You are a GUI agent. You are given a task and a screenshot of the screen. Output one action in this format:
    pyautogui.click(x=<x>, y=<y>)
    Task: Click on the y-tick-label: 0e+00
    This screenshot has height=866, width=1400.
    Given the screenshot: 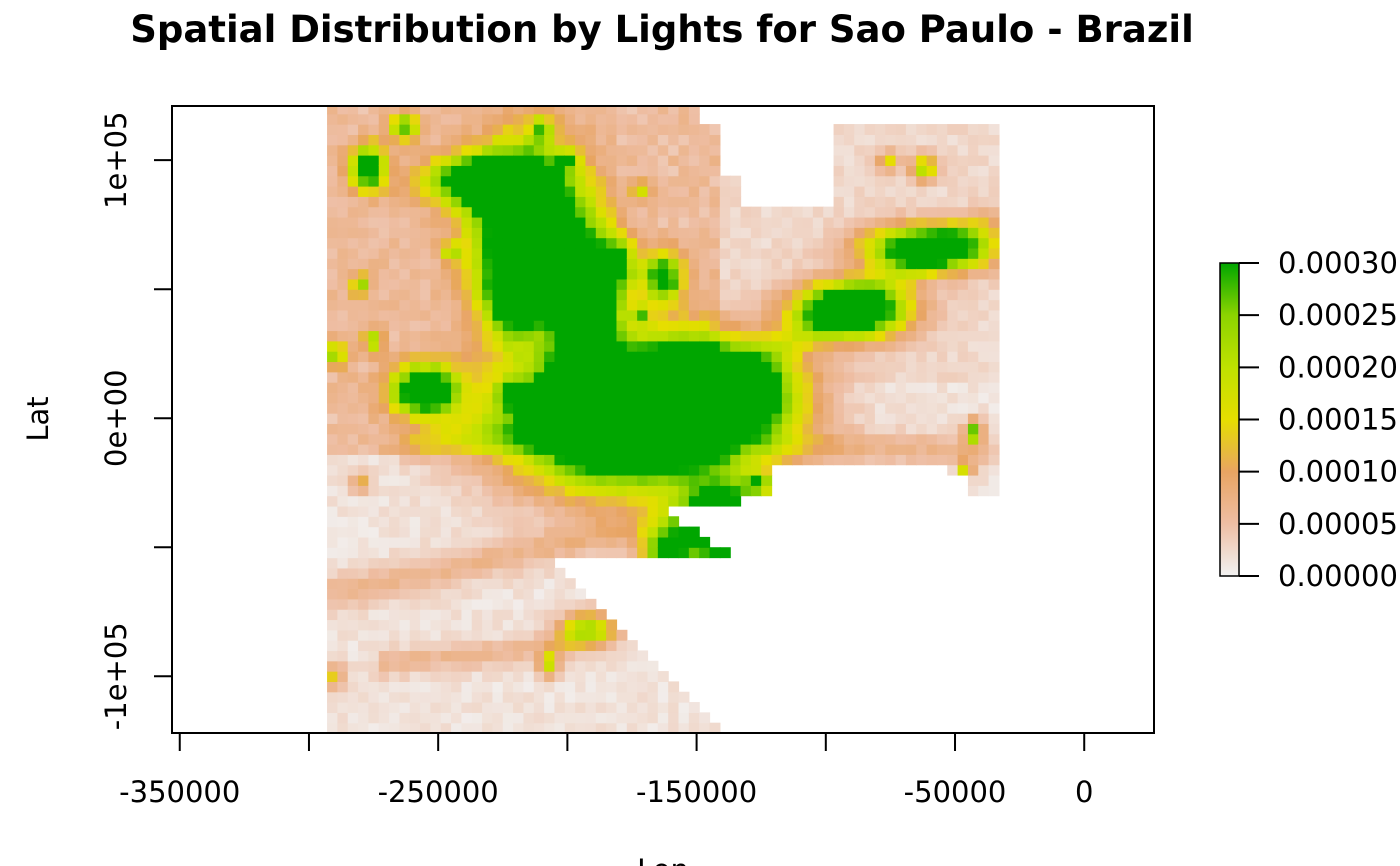 What is the action you would take?
    pyautogui.click(x=116, y=418)
    